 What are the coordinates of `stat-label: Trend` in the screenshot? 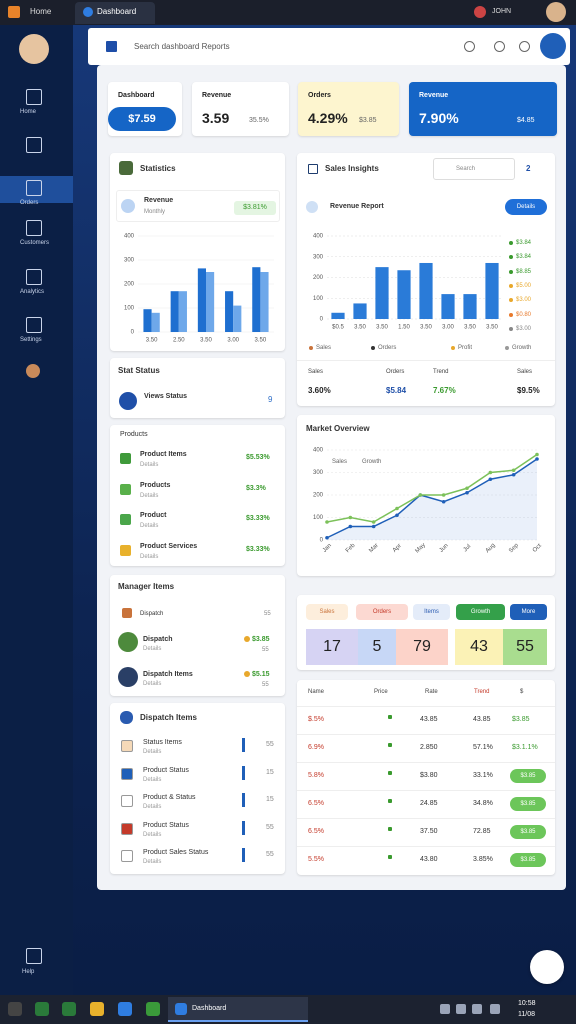 It's located at (441, 372).